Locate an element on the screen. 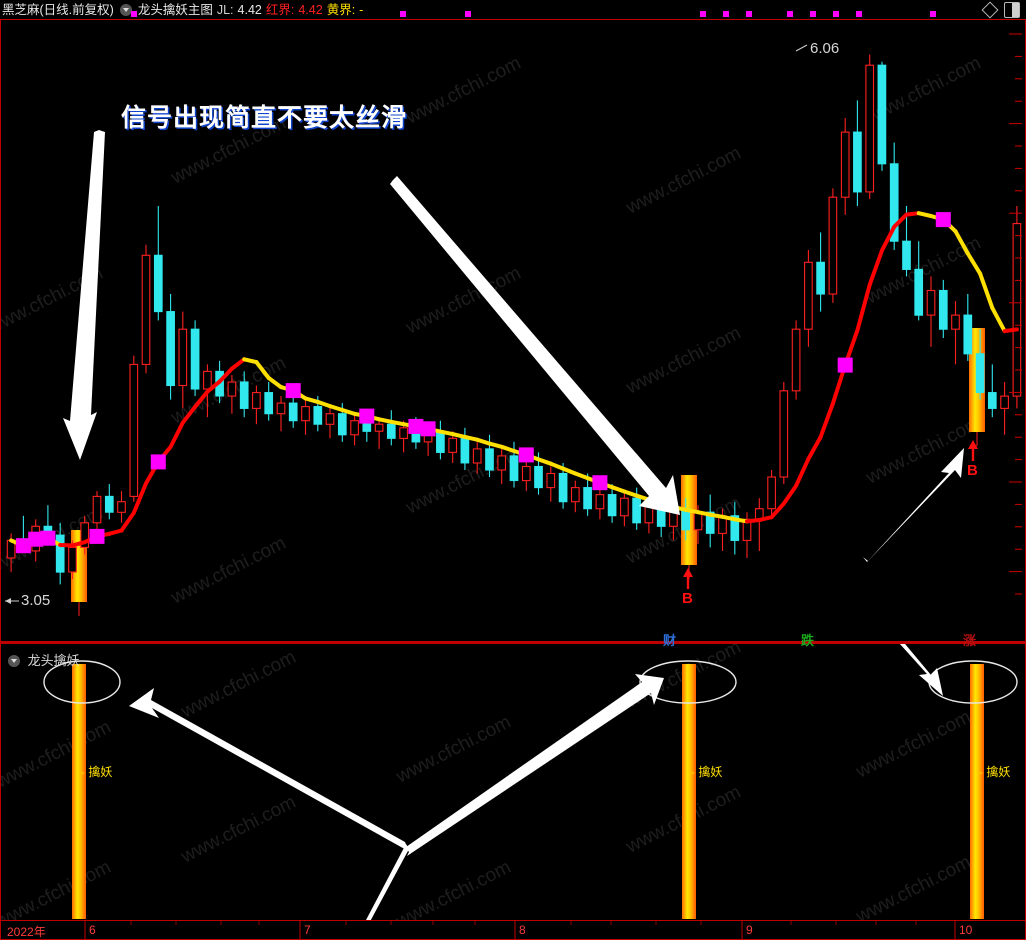 Image resolution: width=1026 pixels, height=940 pixels. x-axis-tick-label: 2022年 is located at coordinates (26, 932).